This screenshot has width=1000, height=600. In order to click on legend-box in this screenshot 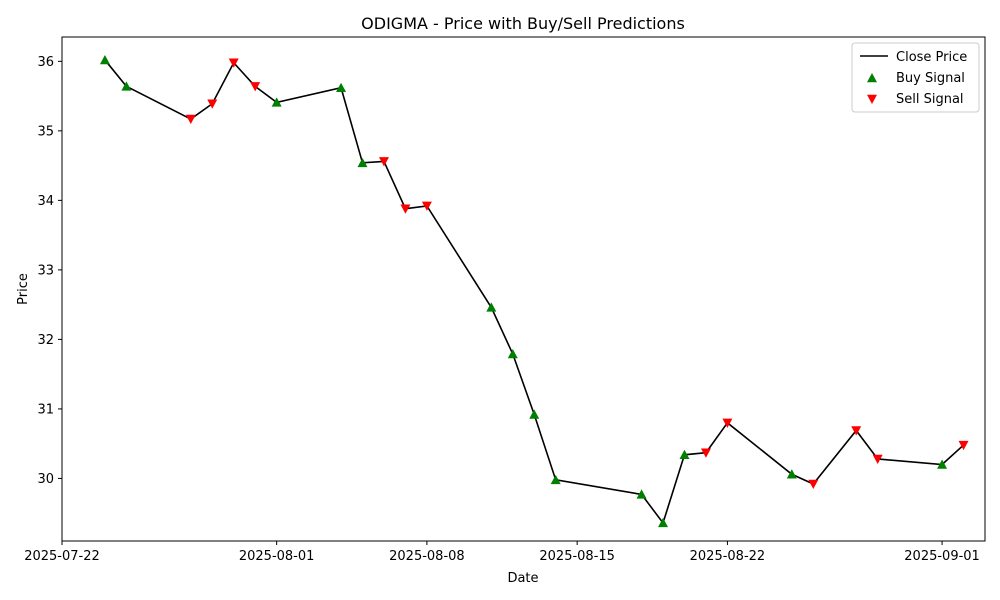, I will do `click(915, 77)`.